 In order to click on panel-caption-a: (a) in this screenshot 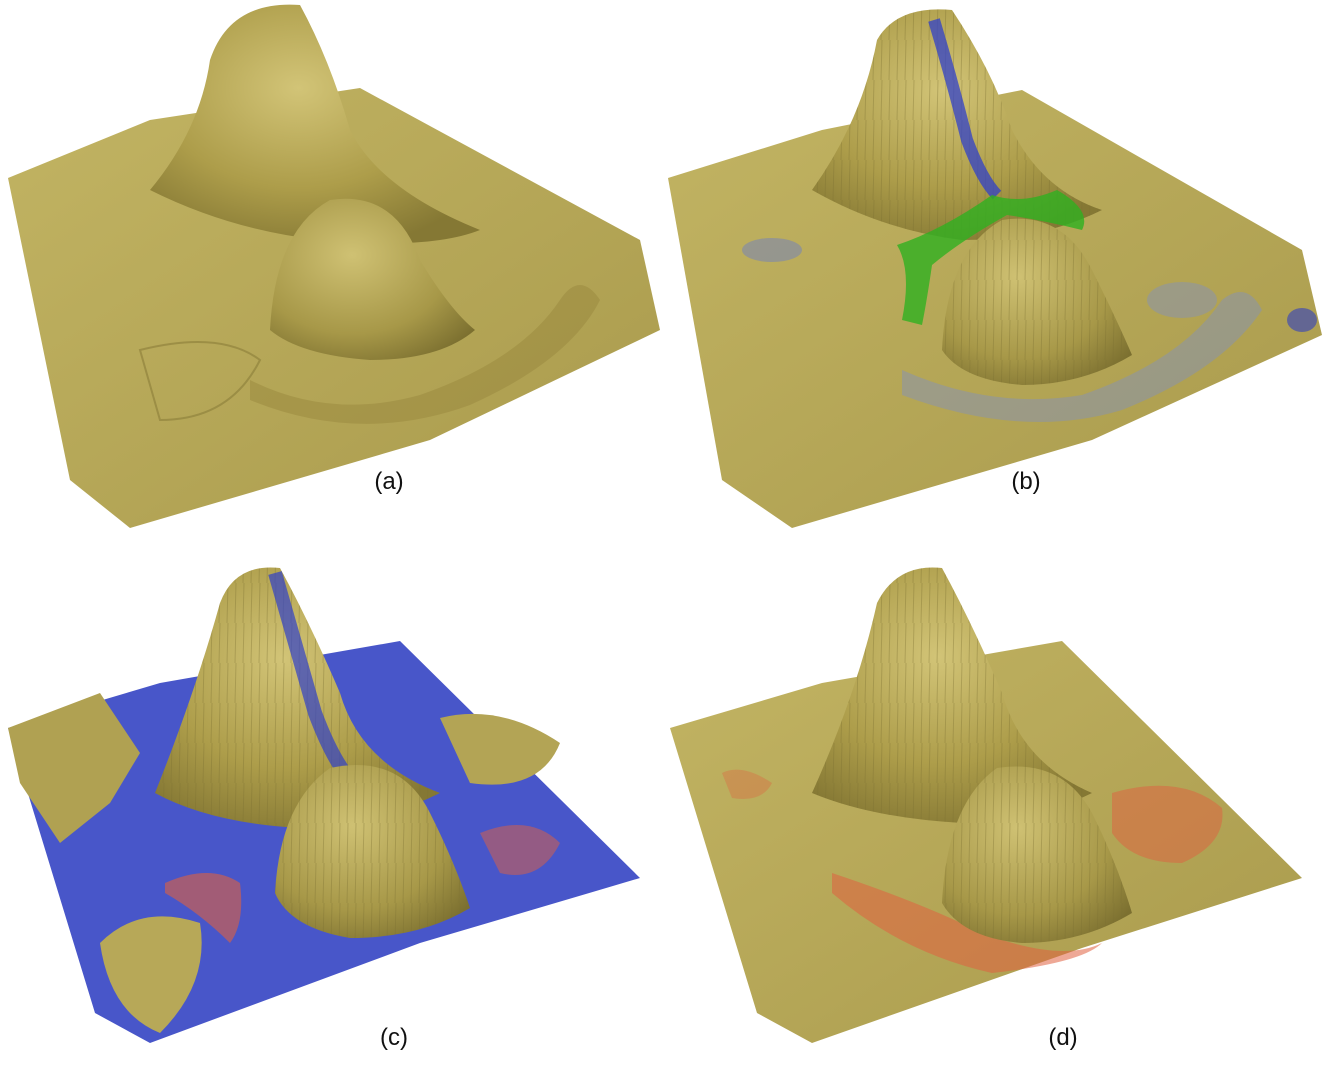, I will do `click(389, 481)`.